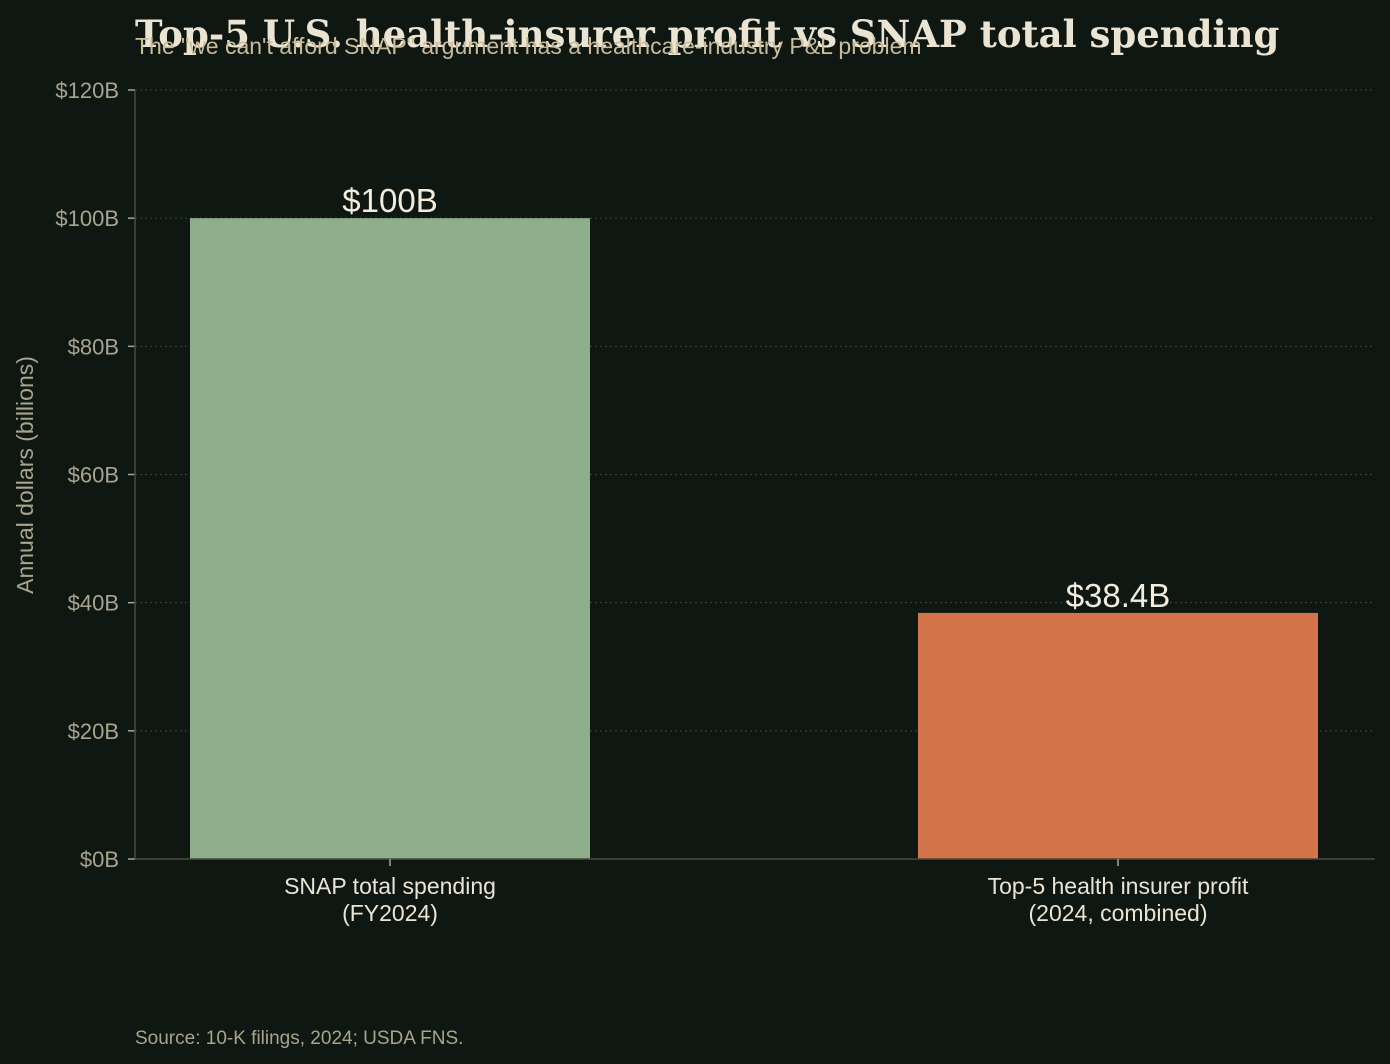  Describe the element at coordinates (1118, 913) in the screenshot. I see `category-label: (2024, combined)` at that location.